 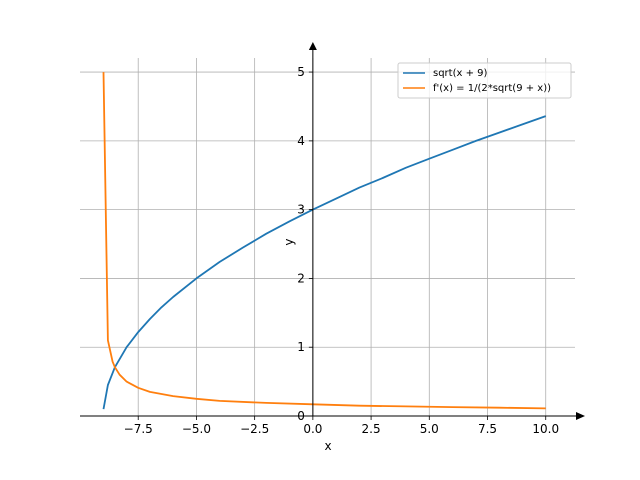 I want to click on x-tick-label: 5.0, so click(x=429, y=429).